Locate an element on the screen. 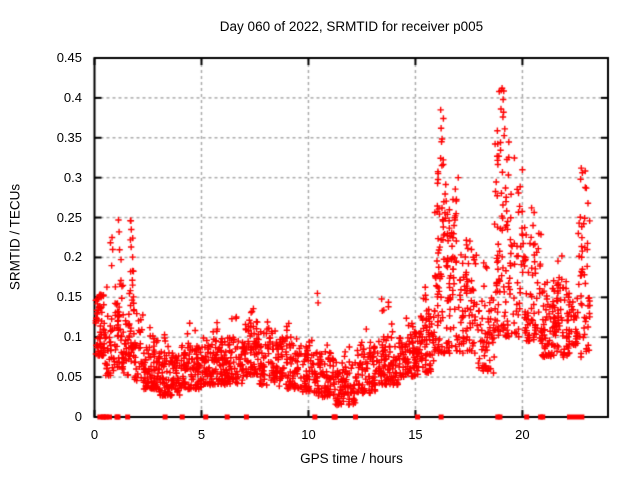  y-tick-label: 0.45 is located at coordinates (69, 57).